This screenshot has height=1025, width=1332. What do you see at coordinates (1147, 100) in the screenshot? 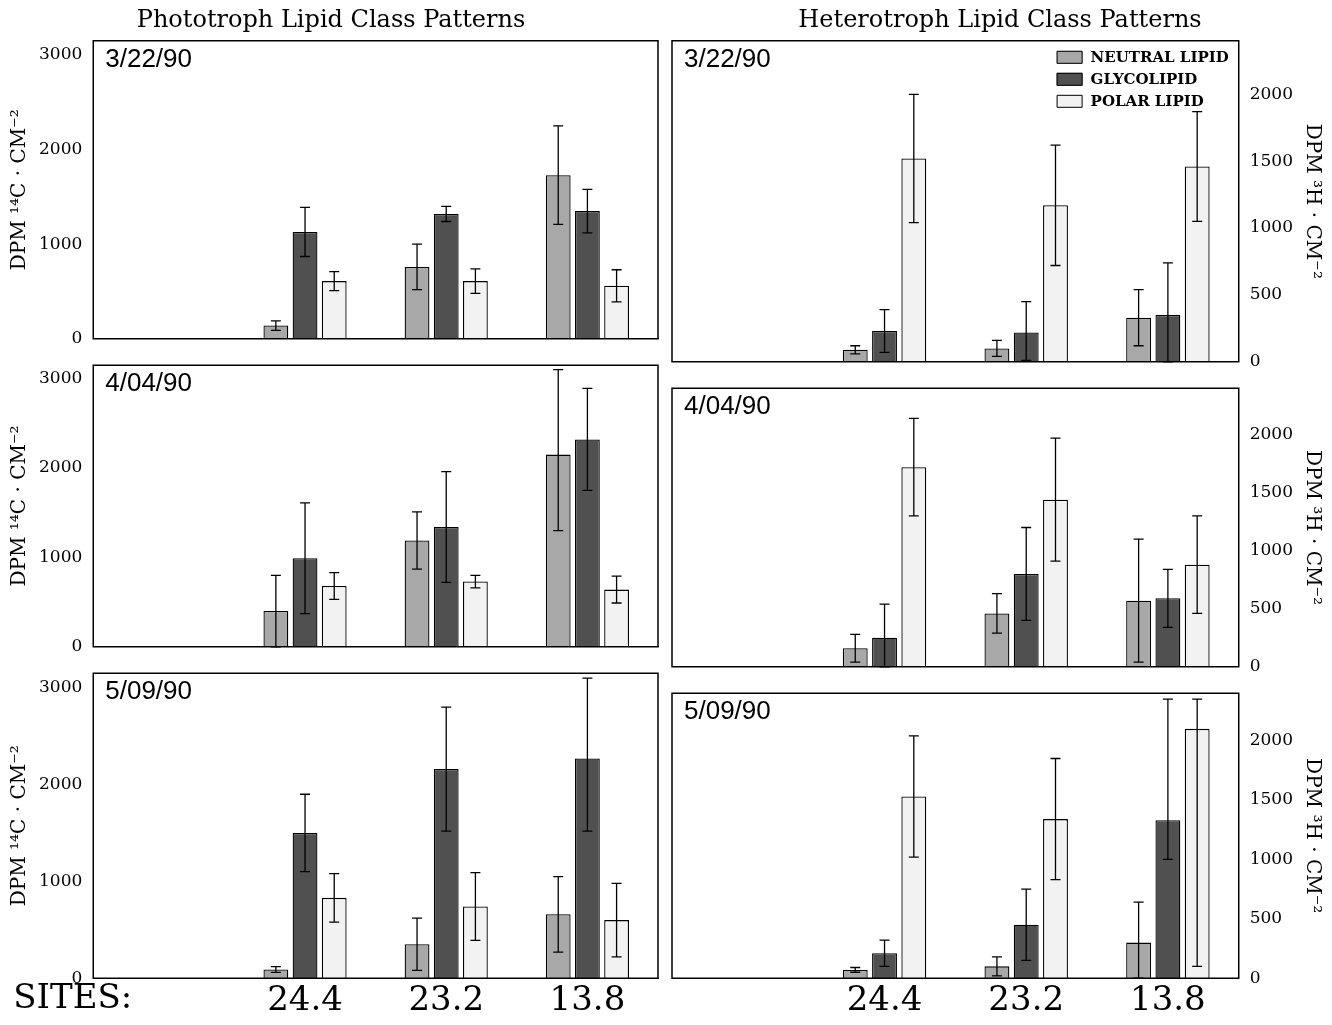
I see `legend-label: POLAR LIPID` at bounding box center [1147, 100].